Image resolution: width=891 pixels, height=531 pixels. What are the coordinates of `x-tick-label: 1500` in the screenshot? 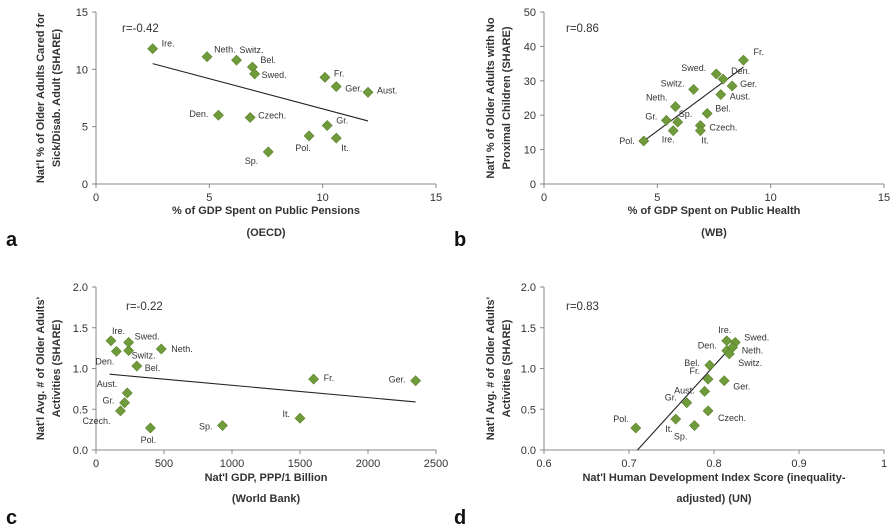 It's located at (300, 464).